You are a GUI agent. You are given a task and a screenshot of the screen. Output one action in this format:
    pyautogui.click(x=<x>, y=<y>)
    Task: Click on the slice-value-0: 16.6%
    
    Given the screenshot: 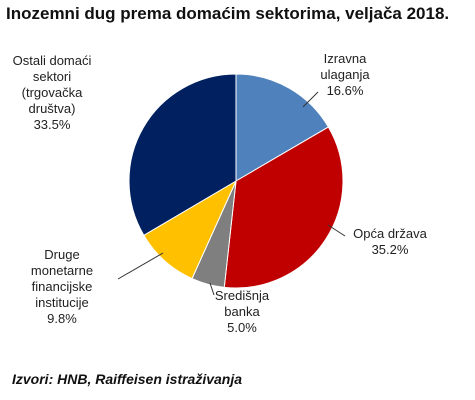 What is the action you would take?
    pyautogui.click(x=345, y=90)
    